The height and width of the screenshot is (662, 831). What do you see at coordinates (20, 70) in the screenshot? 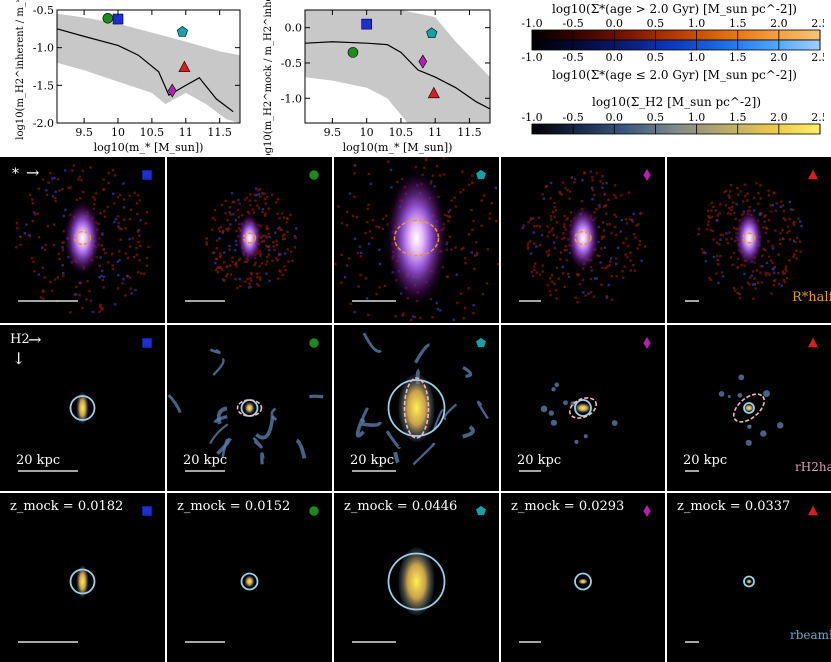
I see `y-axis-label: log10(m_H2^inherent / m_*)` at bounding box center [20, 70].